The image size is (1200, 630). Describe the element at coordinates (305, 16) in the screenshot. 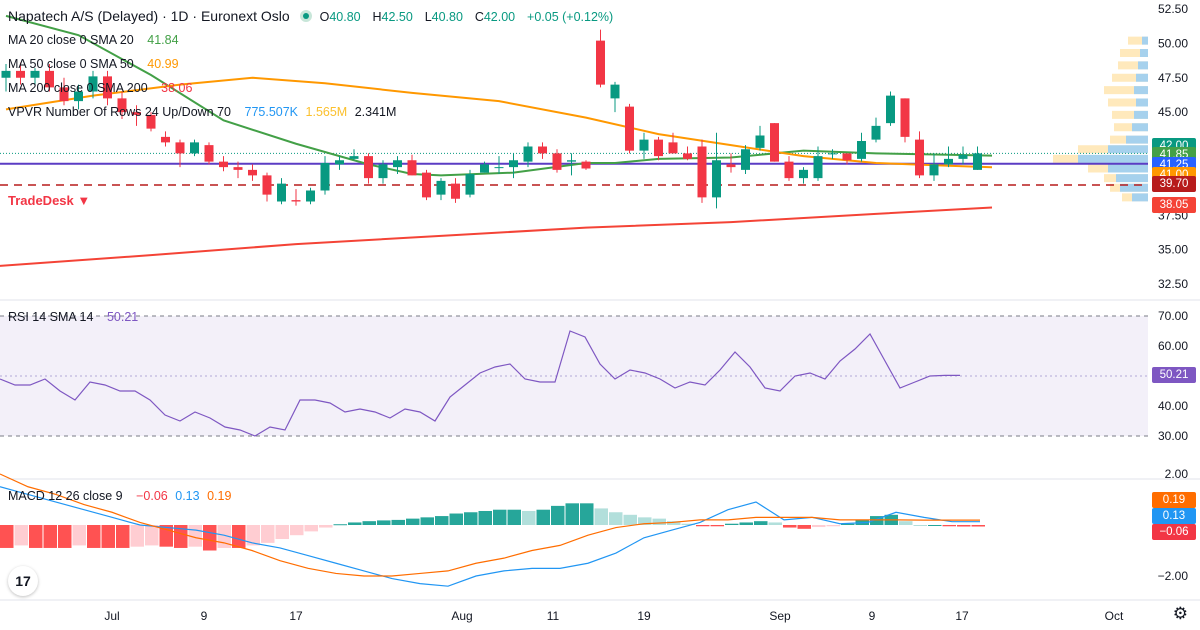

I see `market-status-icon` at that location.